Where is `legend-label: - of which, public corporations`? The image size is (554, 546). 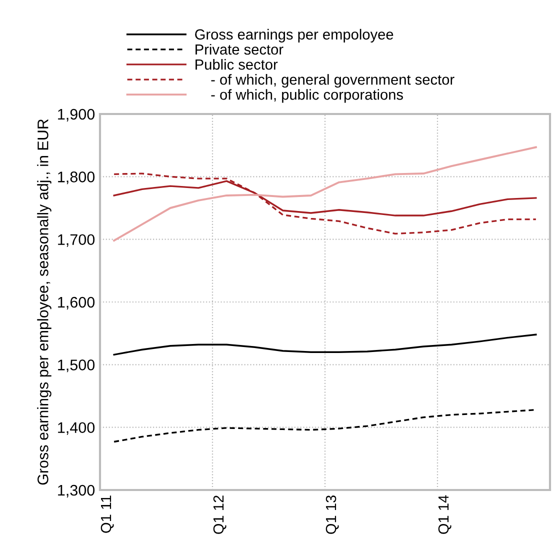 legend-label: - of which, public corporations is located at coordinates (307, 96).